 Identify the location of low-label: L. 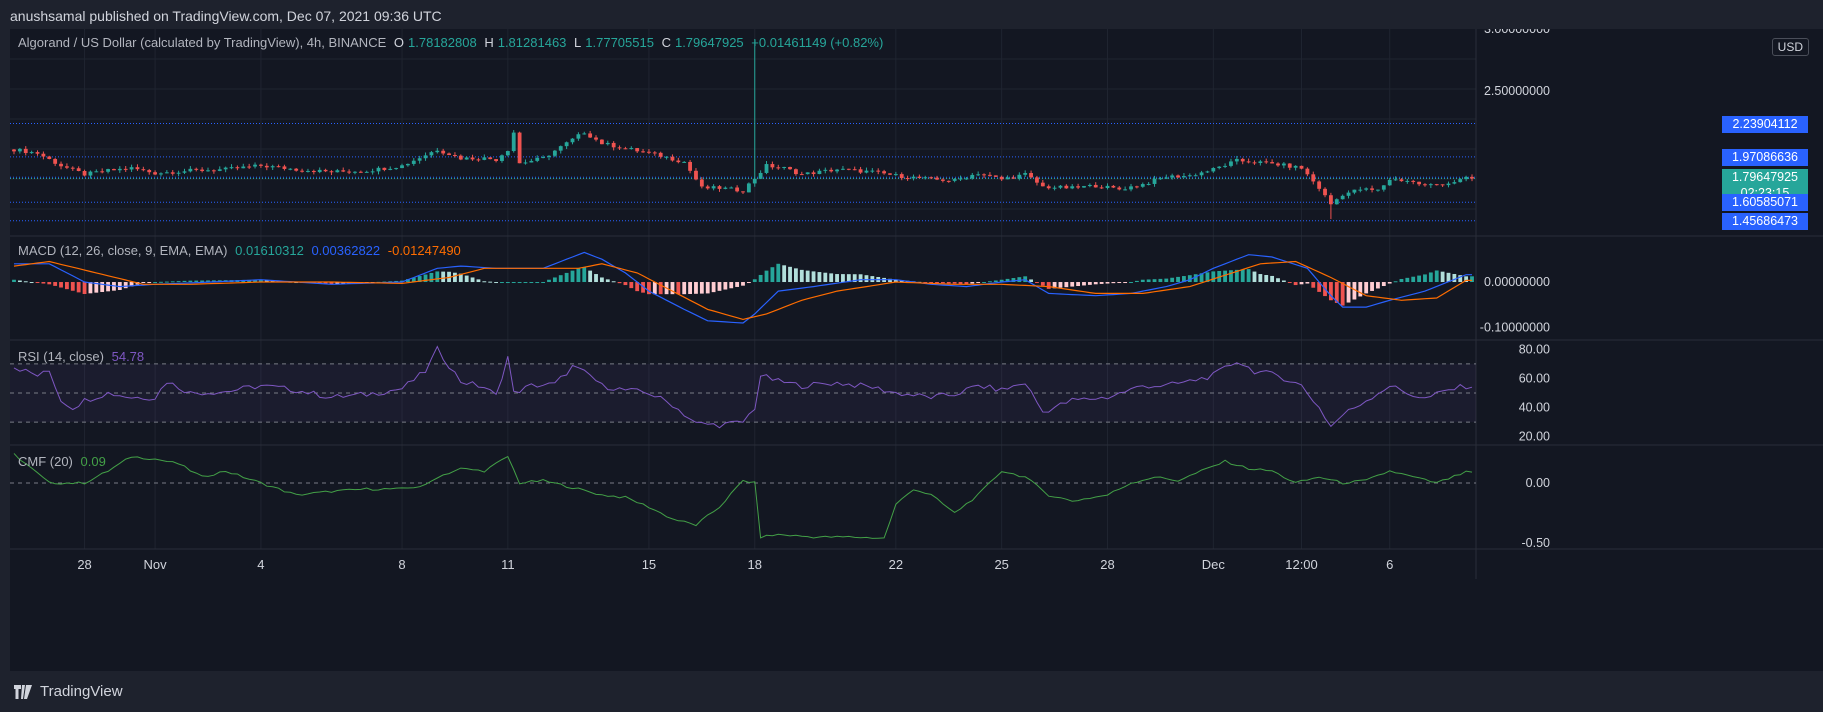
(578, 42).